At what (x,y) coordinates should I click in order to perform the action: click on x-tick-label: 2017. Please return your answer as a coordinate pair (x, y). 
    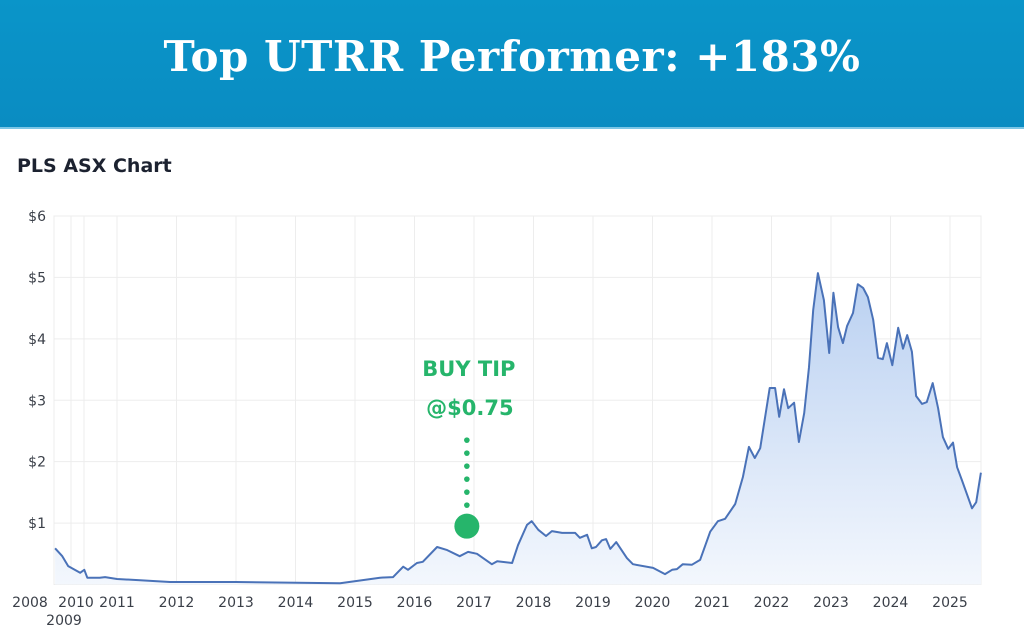
    Looking at the image, I should click on (474, 603).